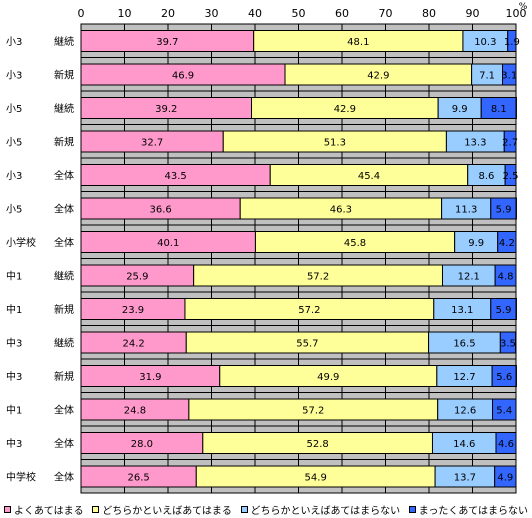  What do you see at coordinates (504, 411) in the screenshot?
I see `data-label: 5.4` at bounding box center [504, 411].